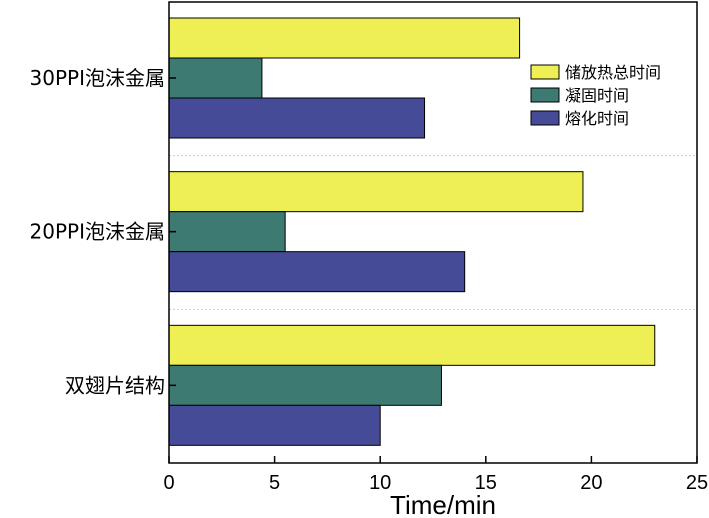 The height and width of the screenshot is (518, 709). I want to click on legend-label: 熔化时间, so click(597, 118).